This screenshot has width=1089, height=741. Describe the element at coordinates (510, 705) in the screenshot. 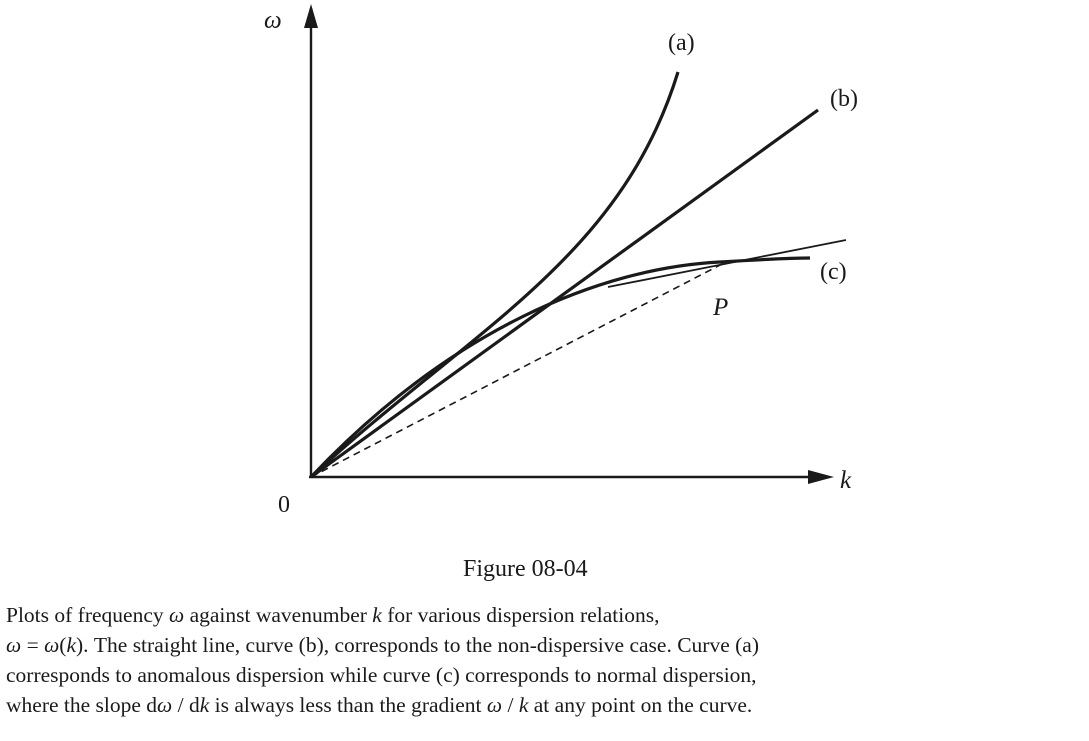

I see `caption-text: /` at that location.